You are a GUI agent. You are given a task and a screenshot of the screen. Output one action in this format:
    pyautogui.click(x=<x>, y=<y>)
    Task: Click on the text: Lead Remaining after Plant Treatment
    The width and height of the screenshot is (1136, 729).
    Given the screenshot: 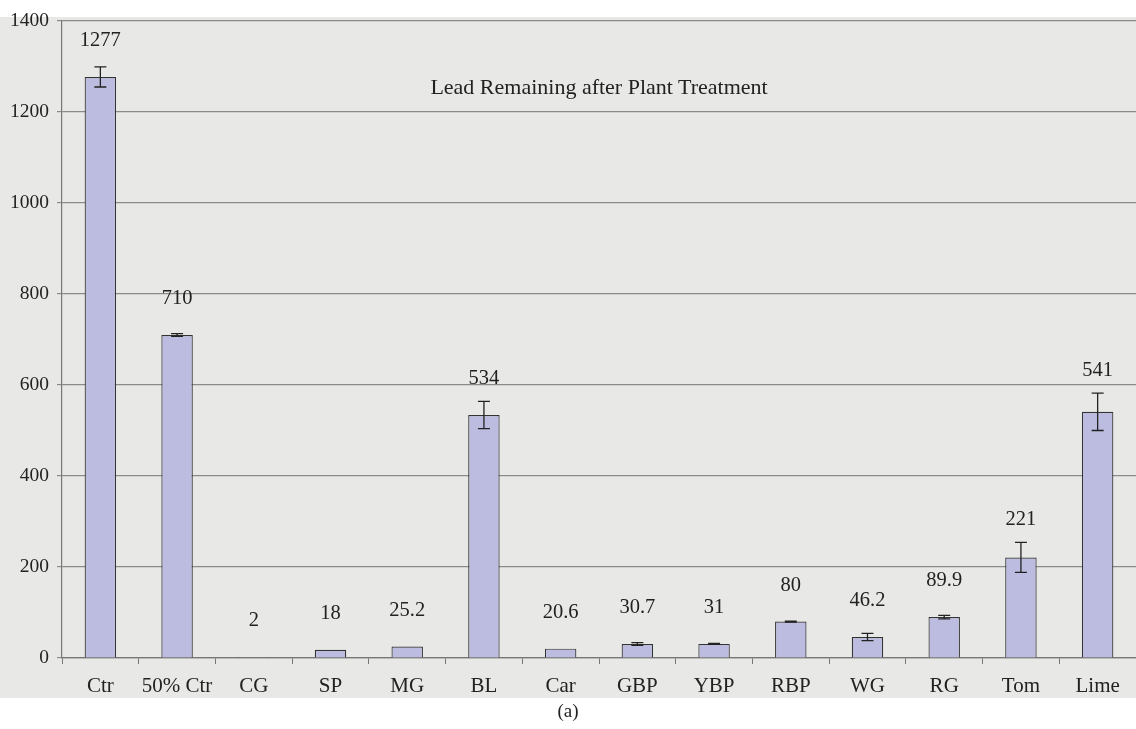 What is the action you would take?
    pyautogui.click(x=599, y=86)
    